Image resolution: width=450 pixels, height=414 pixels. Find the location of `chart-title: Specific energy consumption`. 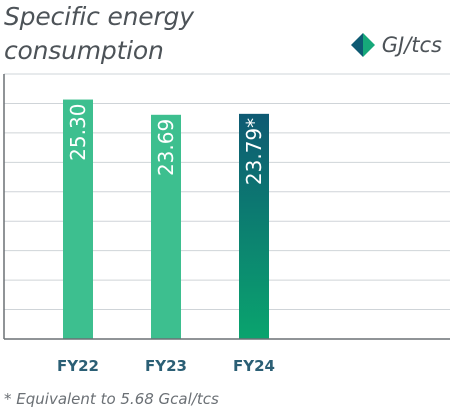

chart-title: Specific energy consumption is located at coordinates (99, 33).